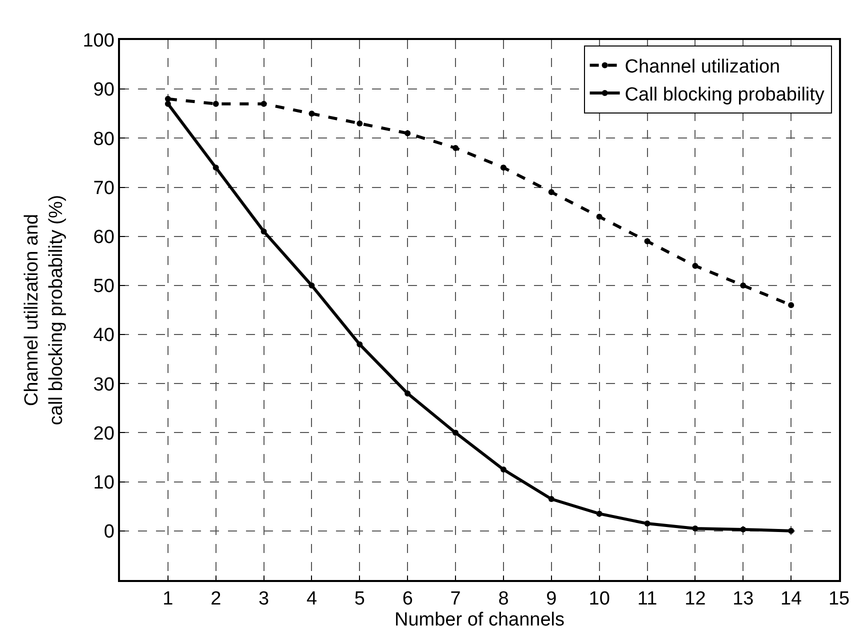  Describe the element at coordinates (264, 599) in the screenshot. I see `x-tick-label: 3` at that location.